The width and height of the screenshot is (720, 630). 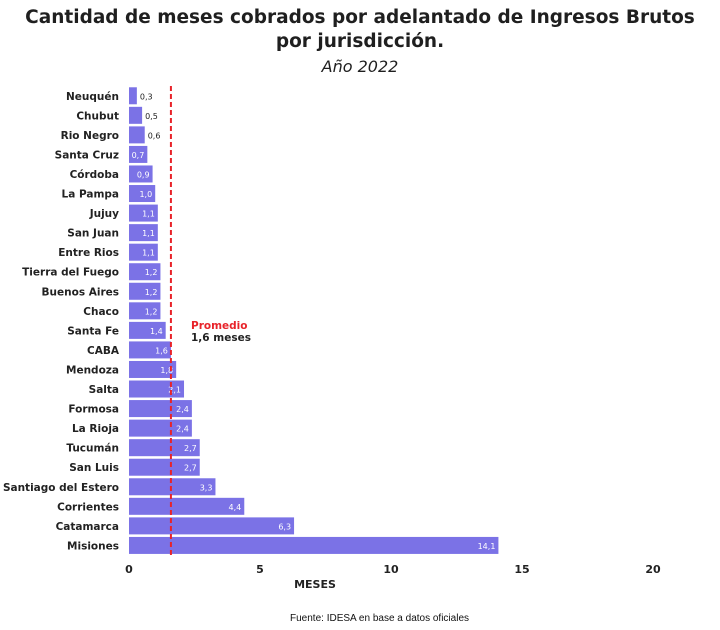 What do you see at coordinates (154, 135) in the screenshot?
I see `data-label: 0,6` at bounding box center [154, 135].